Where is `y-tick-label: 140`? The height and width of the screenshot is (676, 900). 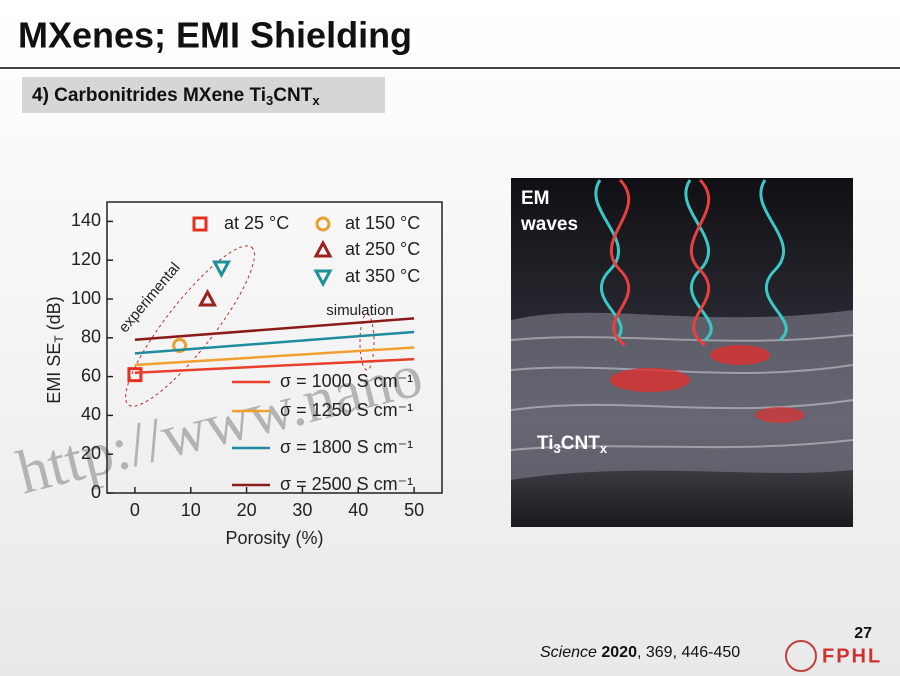 y-tick-label: 140 is located at coordinates (86, 220).